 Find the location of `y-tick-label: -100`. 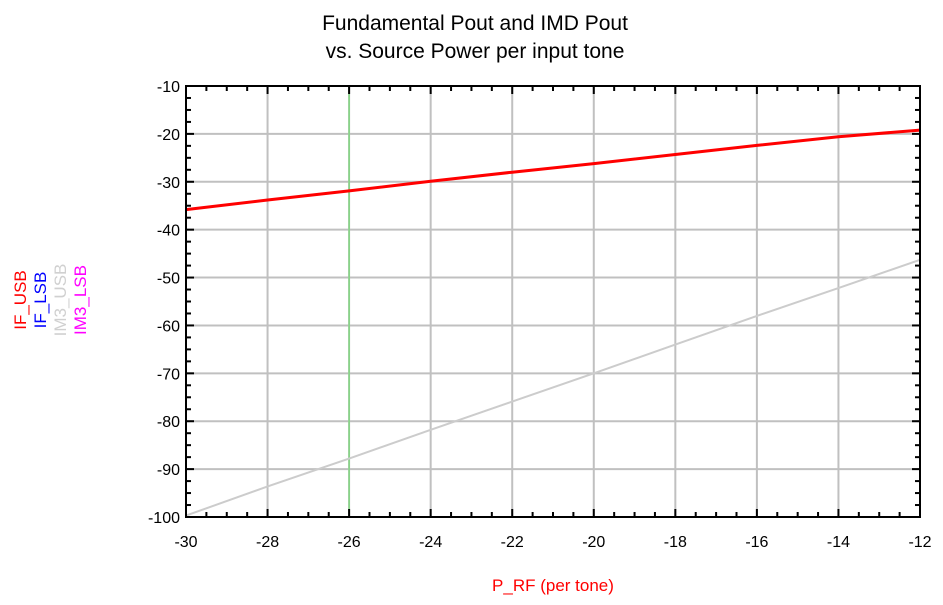

y-tick-label: -100 is located at coordinates (164, 518).